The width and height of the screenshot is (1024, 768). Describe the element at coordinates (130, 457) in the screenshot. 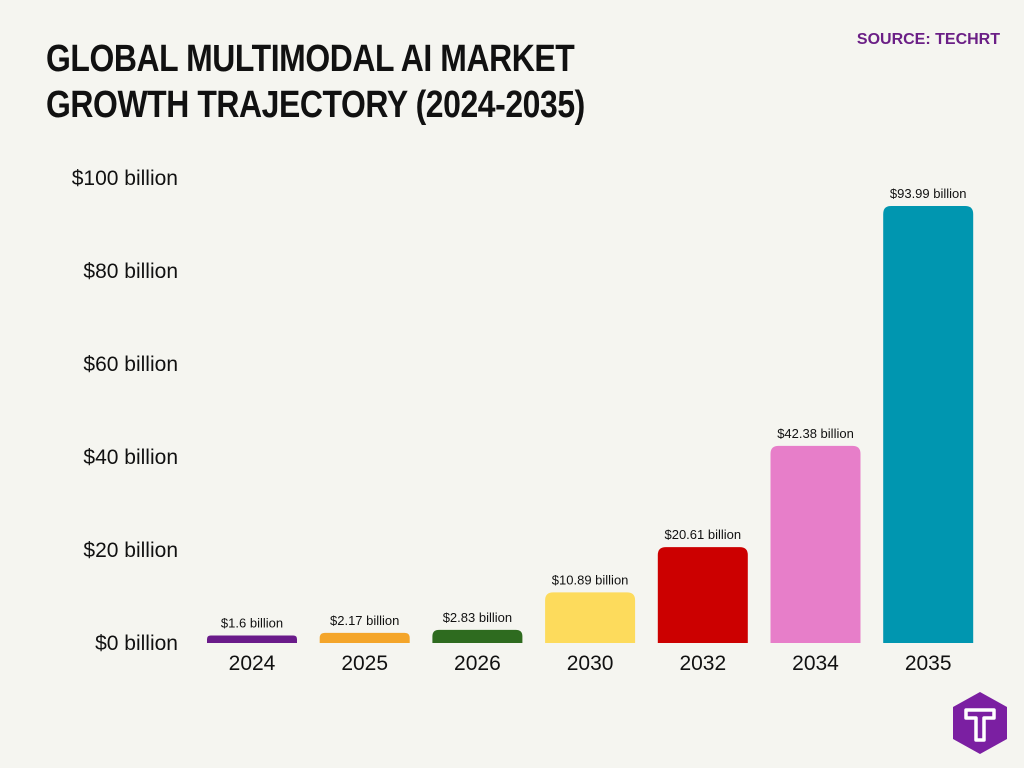

I see `y-tick-label: $40 billion` at that location.